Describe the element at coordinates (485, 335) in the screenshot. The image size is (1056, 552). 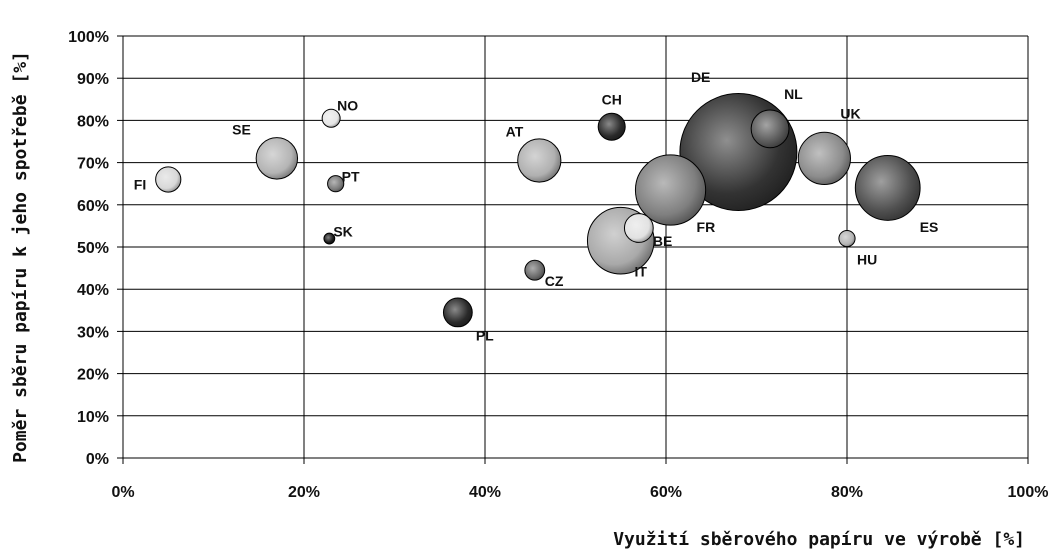
I see `bubble-label-pl: PL` at that location.